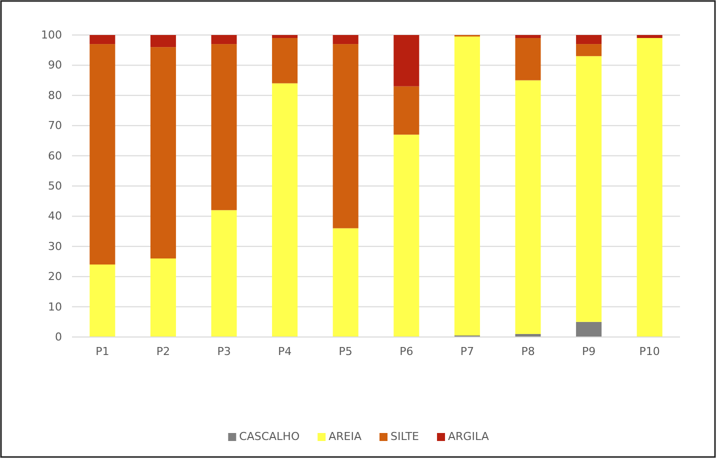 The width and height of the screenshot is (717, 459). What do you see at coordinates (55, 277) in the screenshot?
I see `y-tick-label: 20` at bounding box center [55, 277].